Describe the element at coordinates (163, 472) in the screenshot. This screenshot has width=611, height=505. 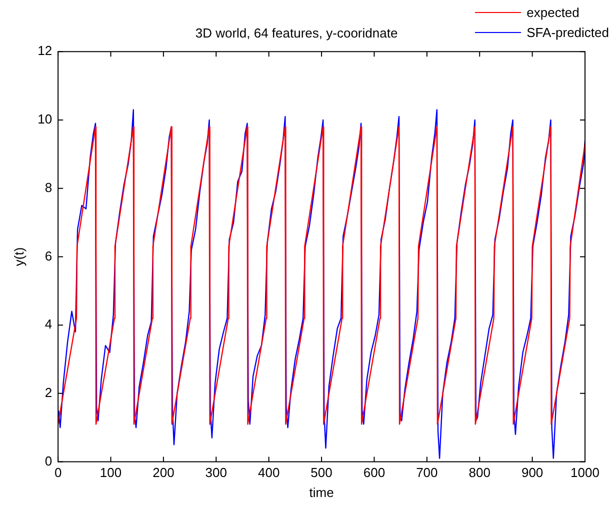
I see `x-tick-label: 200` at that location.